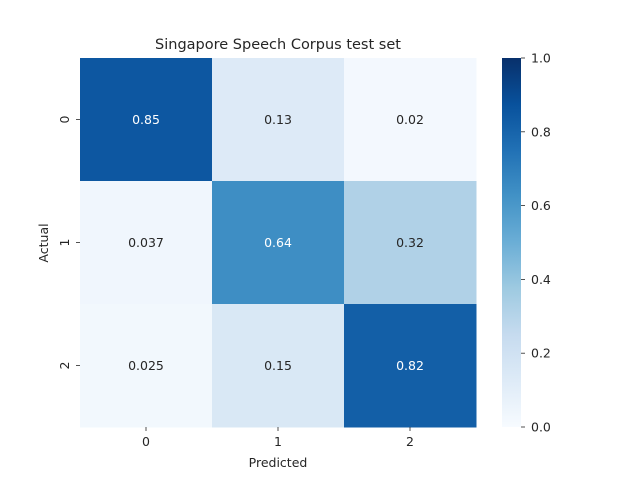 The image size is (640, 485). What do you see at coordinates (278, 441) in the screenshot?
I see `x-tick-label-1: 1` at bounding box center [278, 441].